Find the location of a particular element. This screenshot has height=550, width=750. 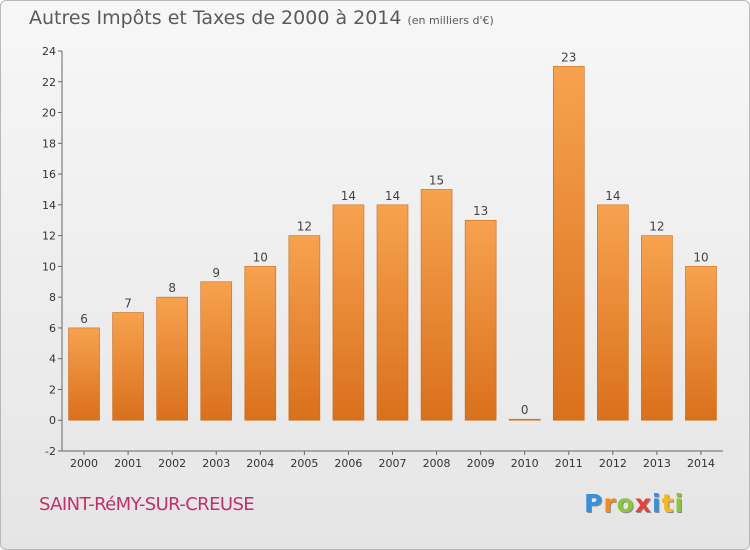

x-tick-label: 2002 is located at coordinates (172, 463).